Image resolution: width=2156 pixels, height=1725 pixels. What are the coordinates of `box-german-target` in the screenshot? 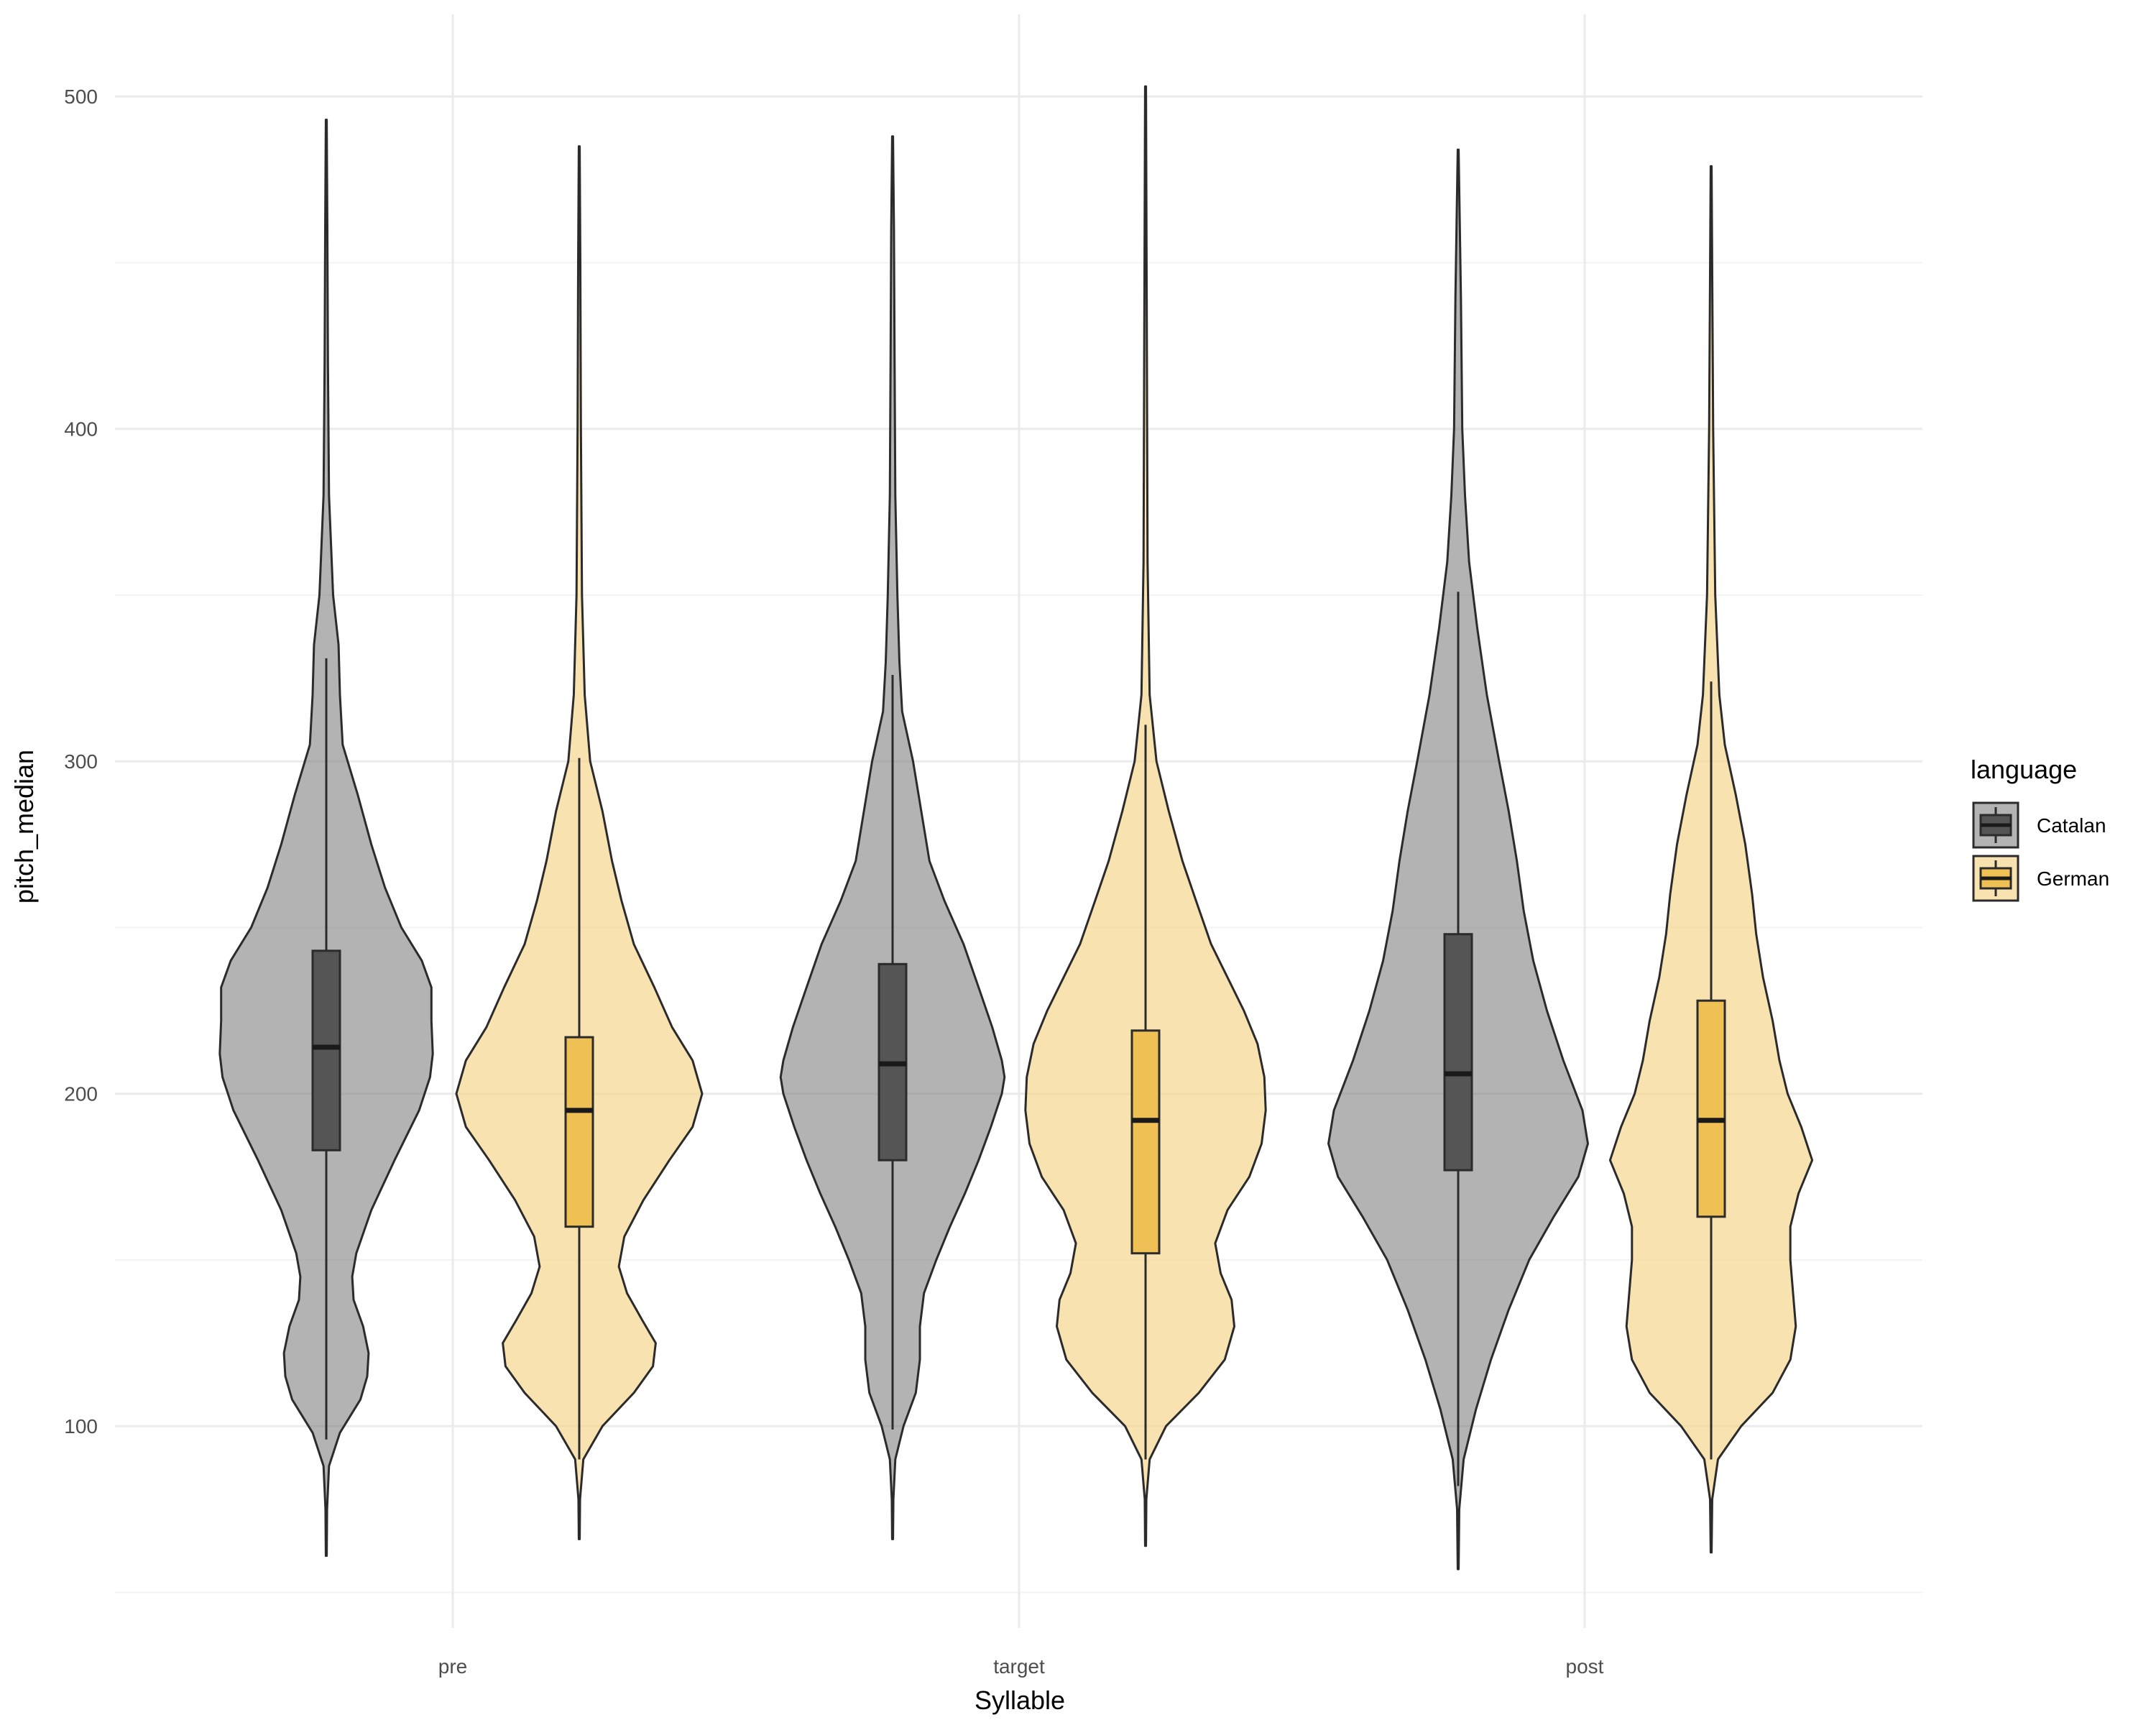 It's located at (1146, 1142).